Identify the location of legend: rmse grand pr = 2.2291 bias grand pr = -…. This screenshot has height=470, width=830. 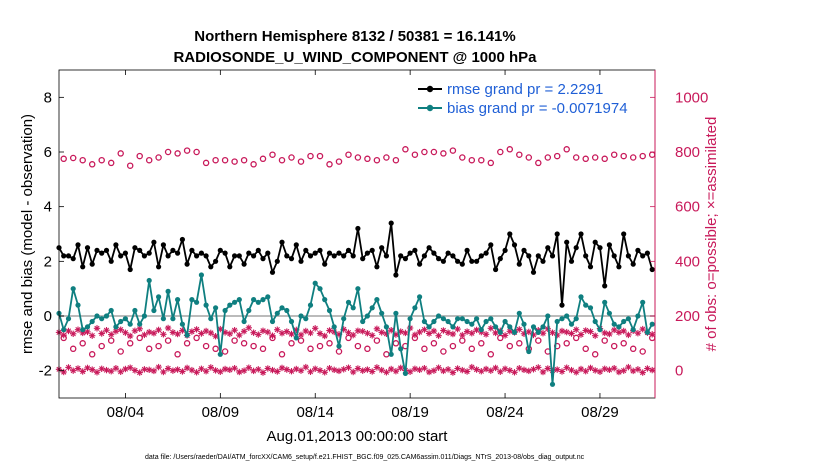
(531, 98).